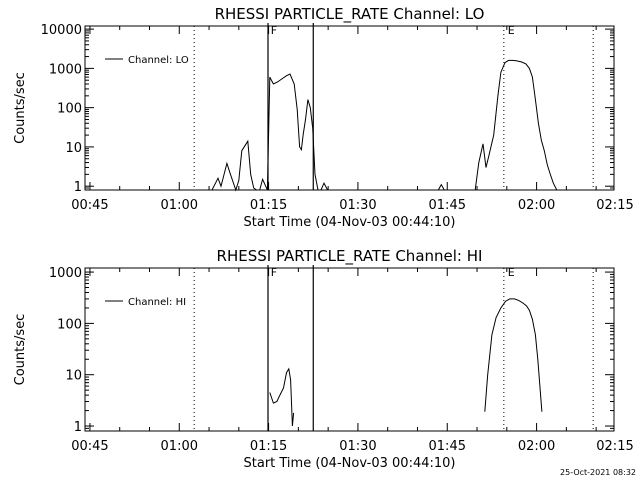  What do you see at coordinates (61, 30) in the screenshot?
I see `y-tick-label: 10000` at bounding box center [61, 30].